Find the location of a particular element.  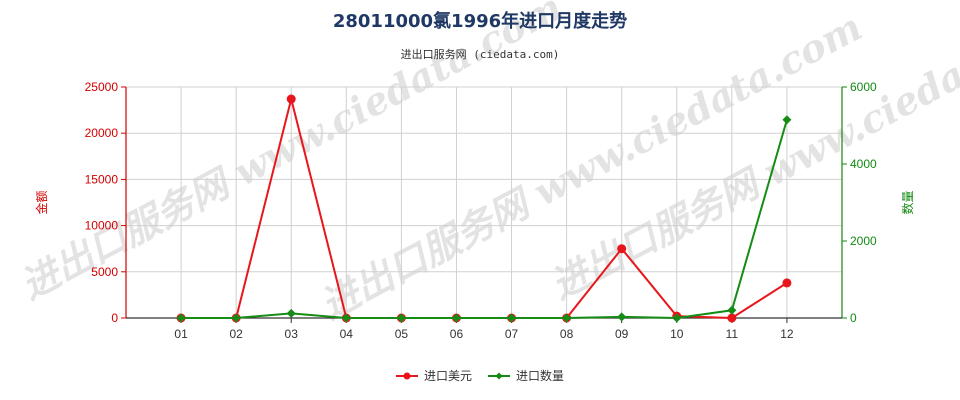

x-tick-label: 09 is located at coordinates (622, 334).